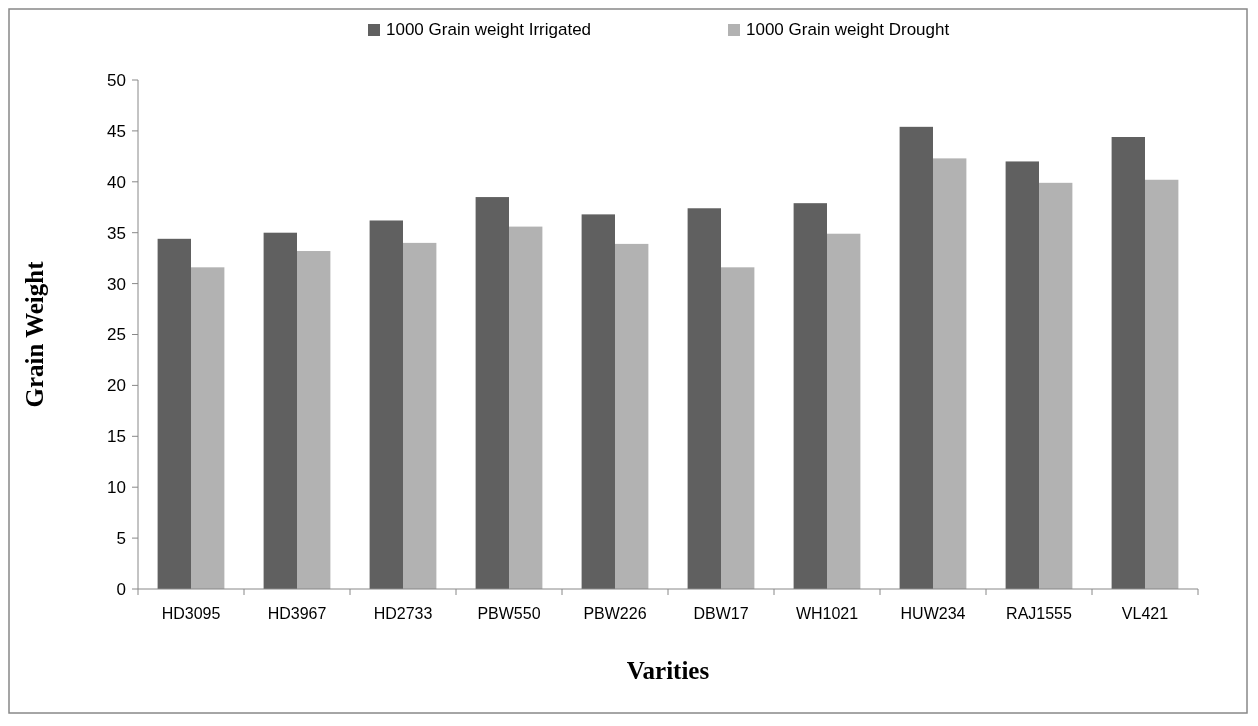 This screenshot has height=726, width=1258. I want to click on y-tick-label: 5, so click(121, 539).